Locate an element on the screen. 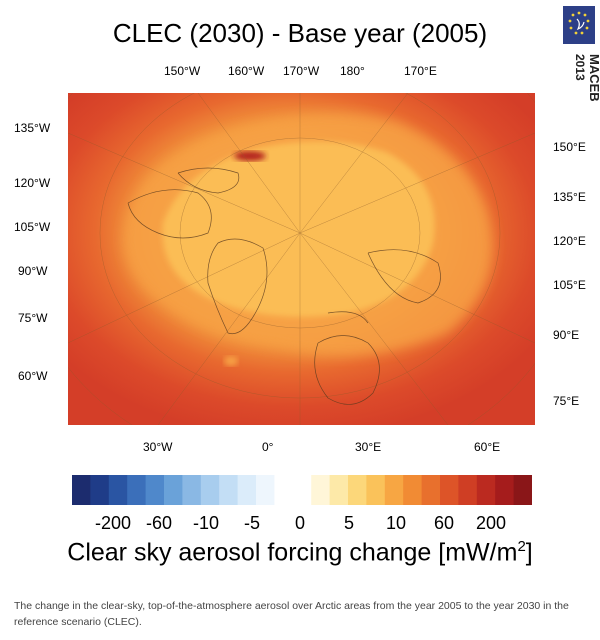  left-label-105w: 105°W is located at coordinates (32, 227).